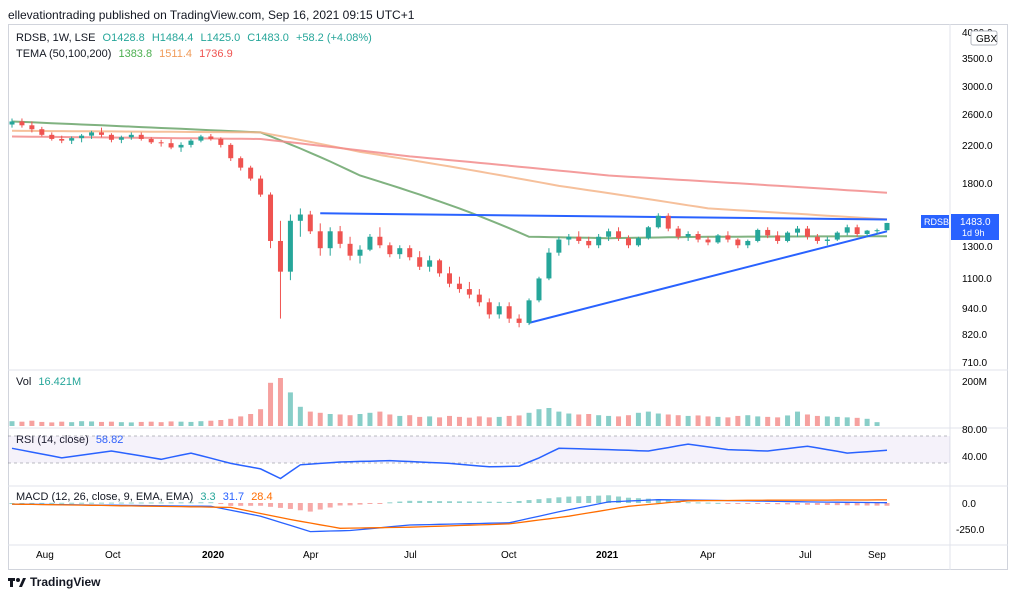 Image resolution: width=1024 pixels, height=597 pixels. What do you see at coordinates (135, 54) in the screenshot?
I see `tema-50-value: 1383.8` at bounding box center [135, 54].